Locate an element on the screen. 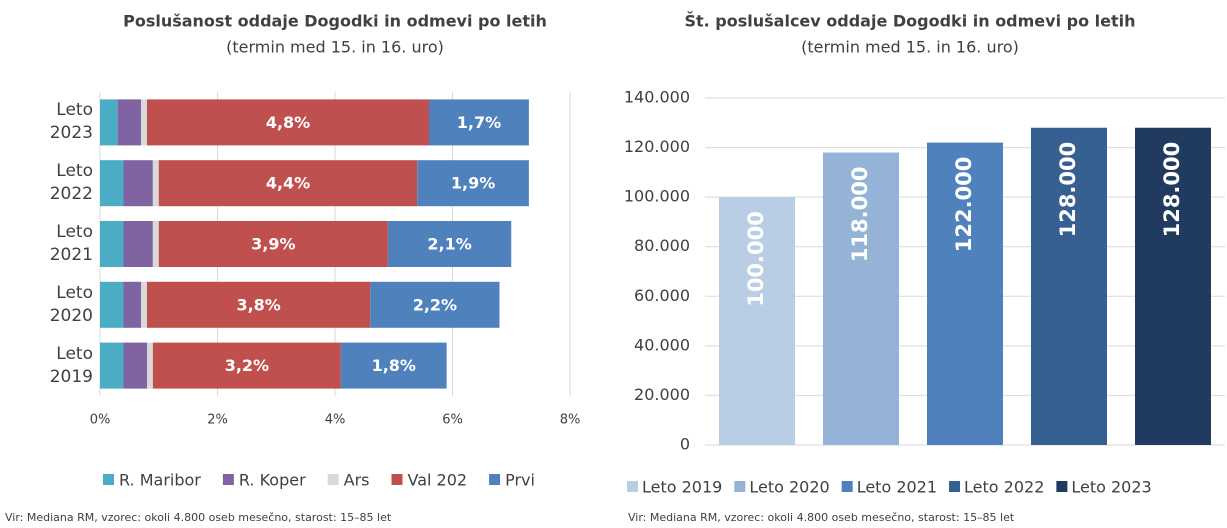 This screenshot has width=1227, height=528. value-label: 1,7% is located at coordinates (479, 122).